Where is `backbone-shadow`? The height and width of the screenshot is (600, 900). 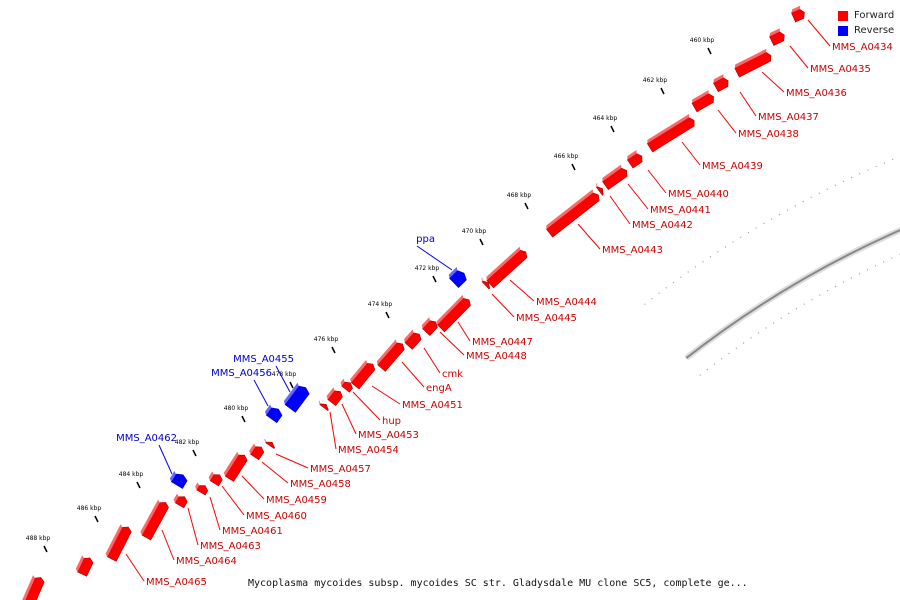 backbone-shadow is located at coordinates (792, 294).